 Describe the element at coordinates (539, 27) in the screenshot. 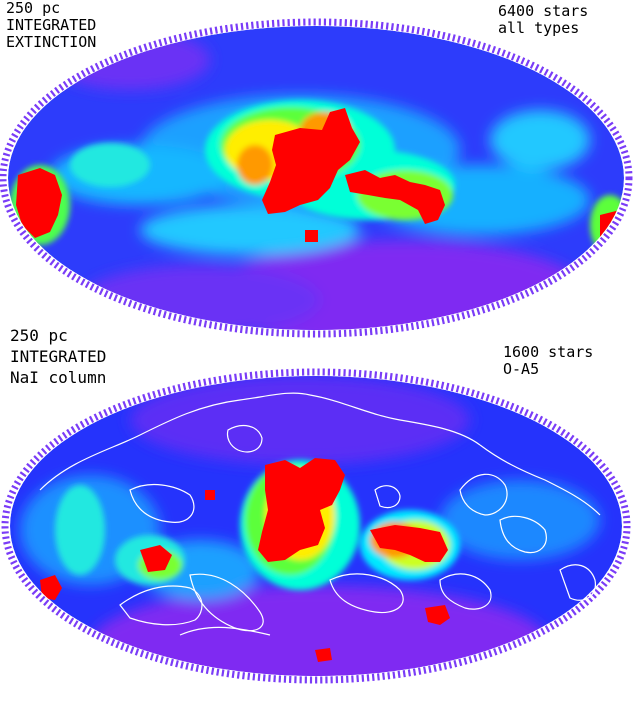

I see `top-star-type-label: all types` at that location.